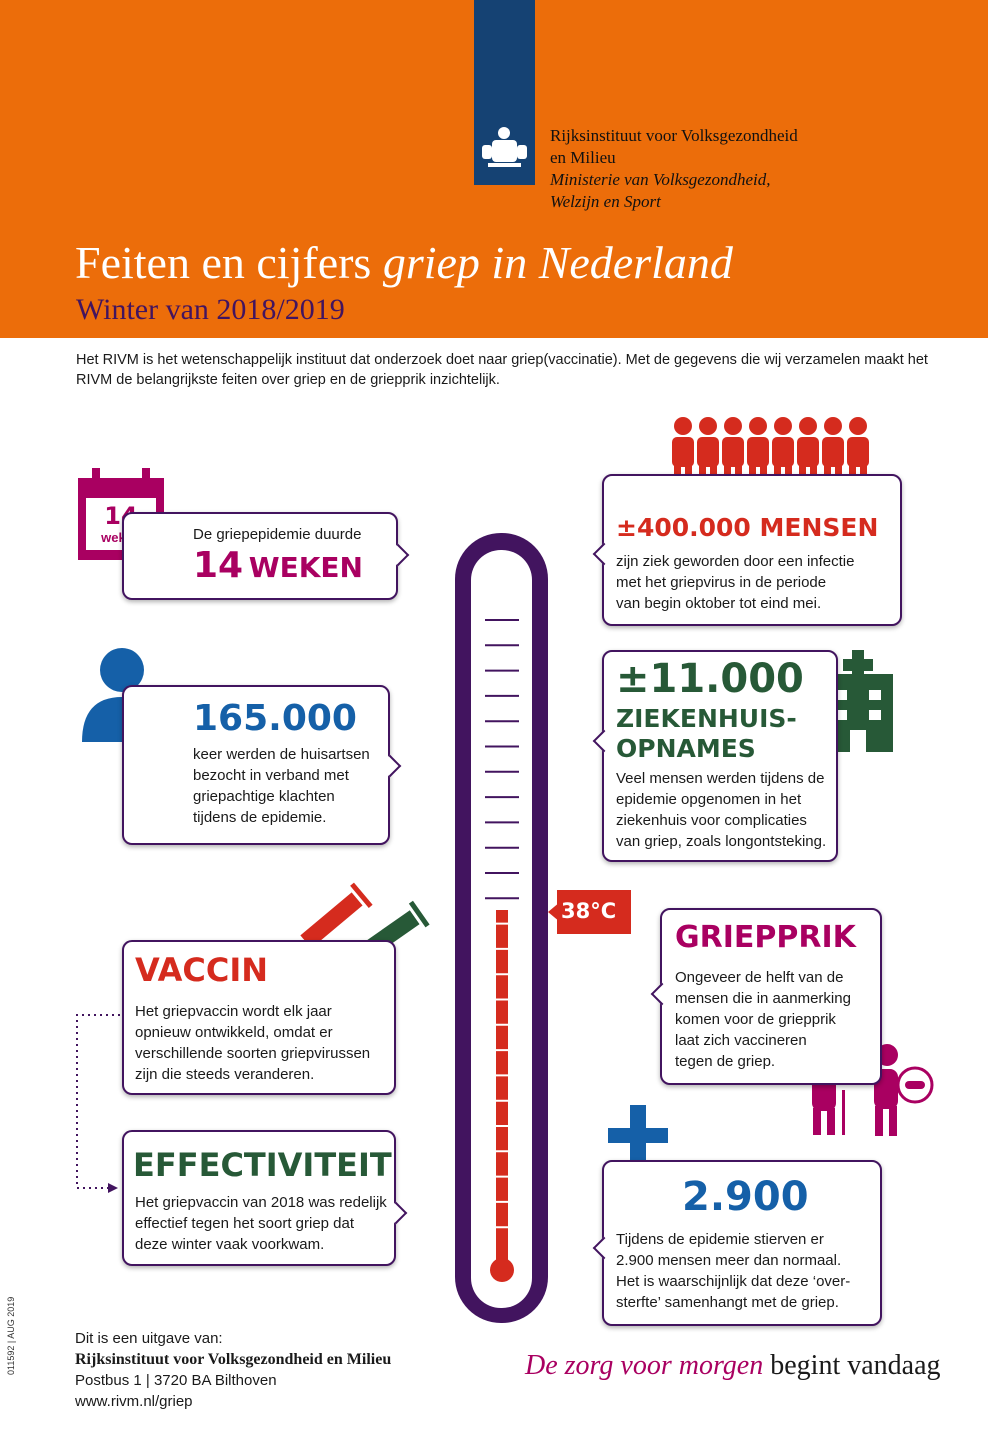  What do you see at coordinates (721, 841) in the screenshot?
I see `text-line: van griep, zoals longontsteking.` at bounding box center [721, 841].